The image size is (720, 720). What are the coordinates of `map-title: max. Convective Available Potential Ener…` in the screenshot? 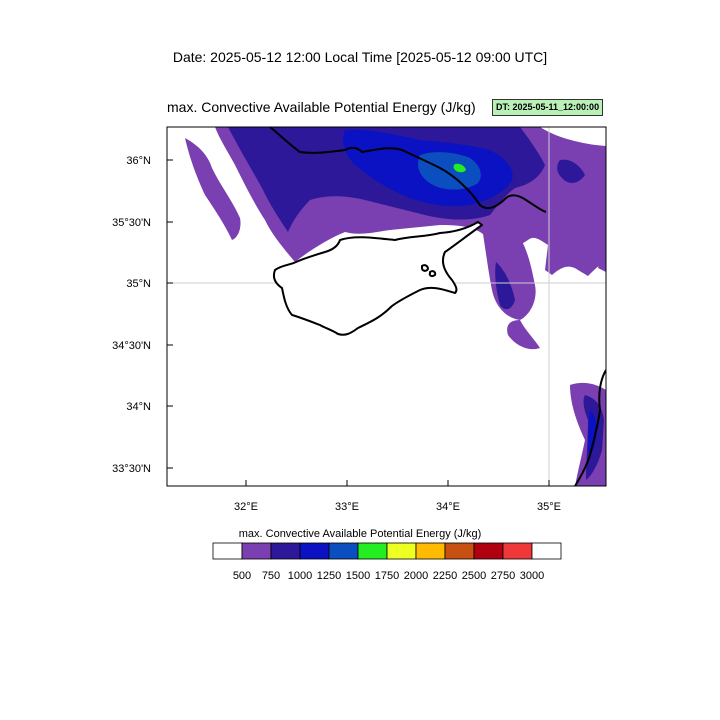 It's located at (321, 107).